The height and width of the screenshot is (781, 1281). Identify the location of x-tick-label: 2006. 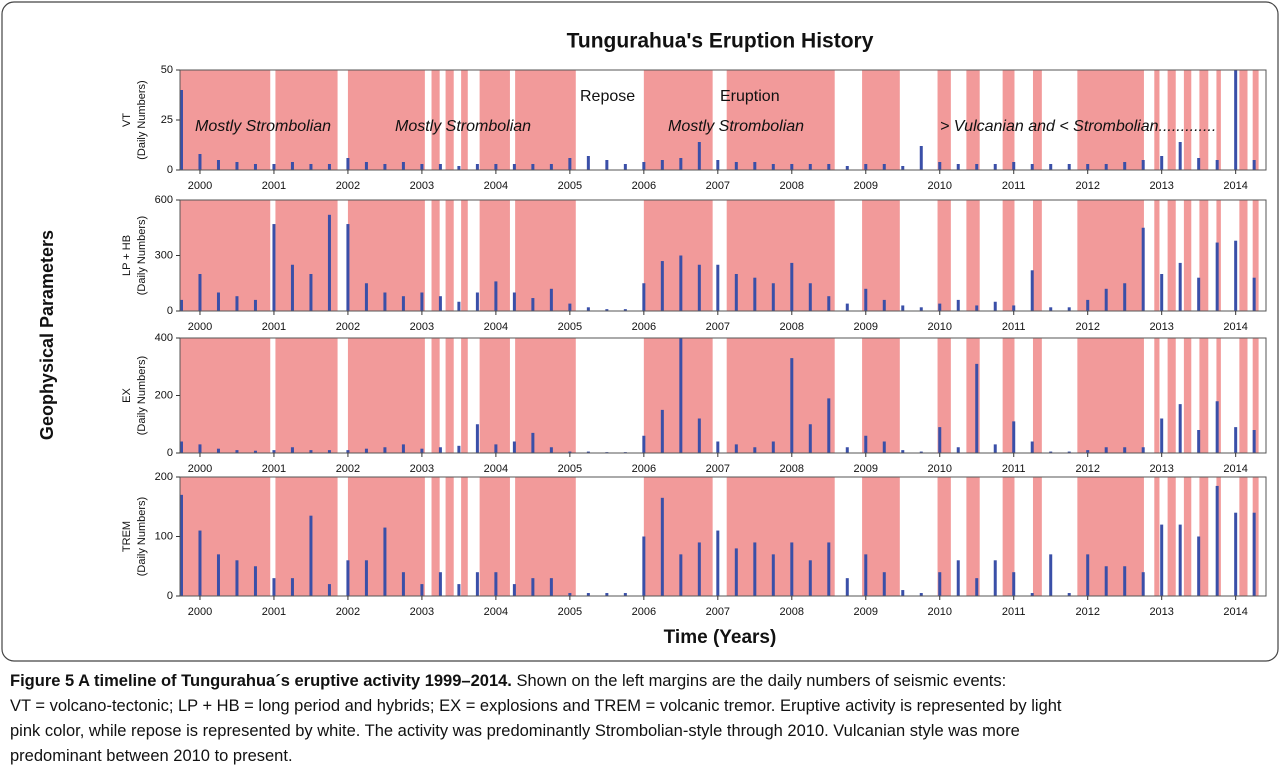
(644, 612).